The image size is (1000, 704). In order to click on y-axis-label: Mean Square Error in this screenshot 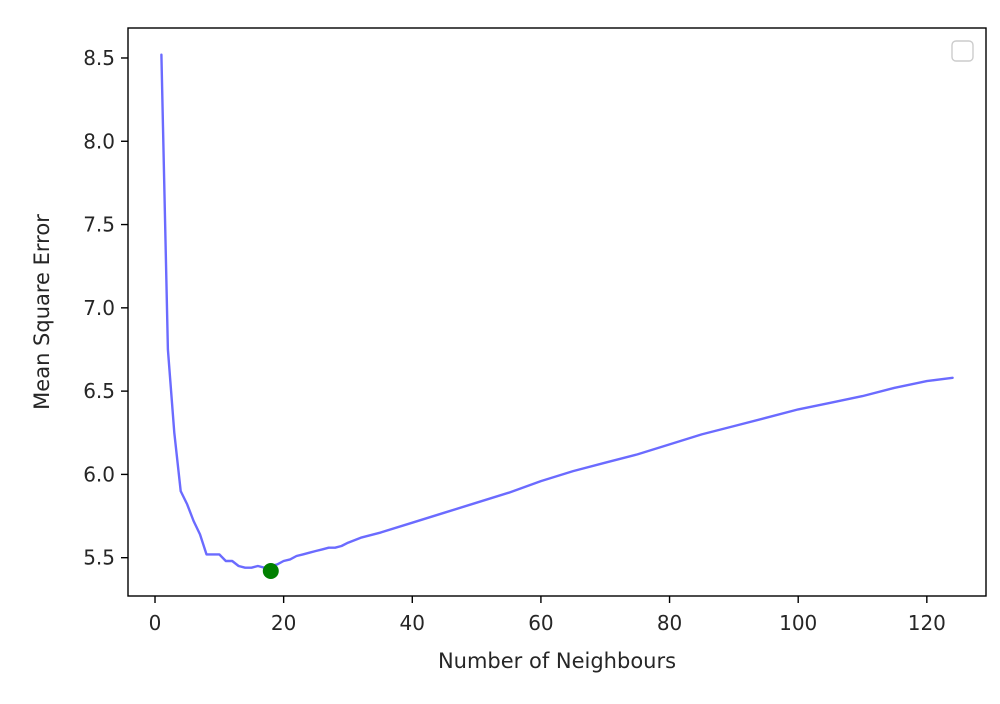, I will do `click(42, 312)`.